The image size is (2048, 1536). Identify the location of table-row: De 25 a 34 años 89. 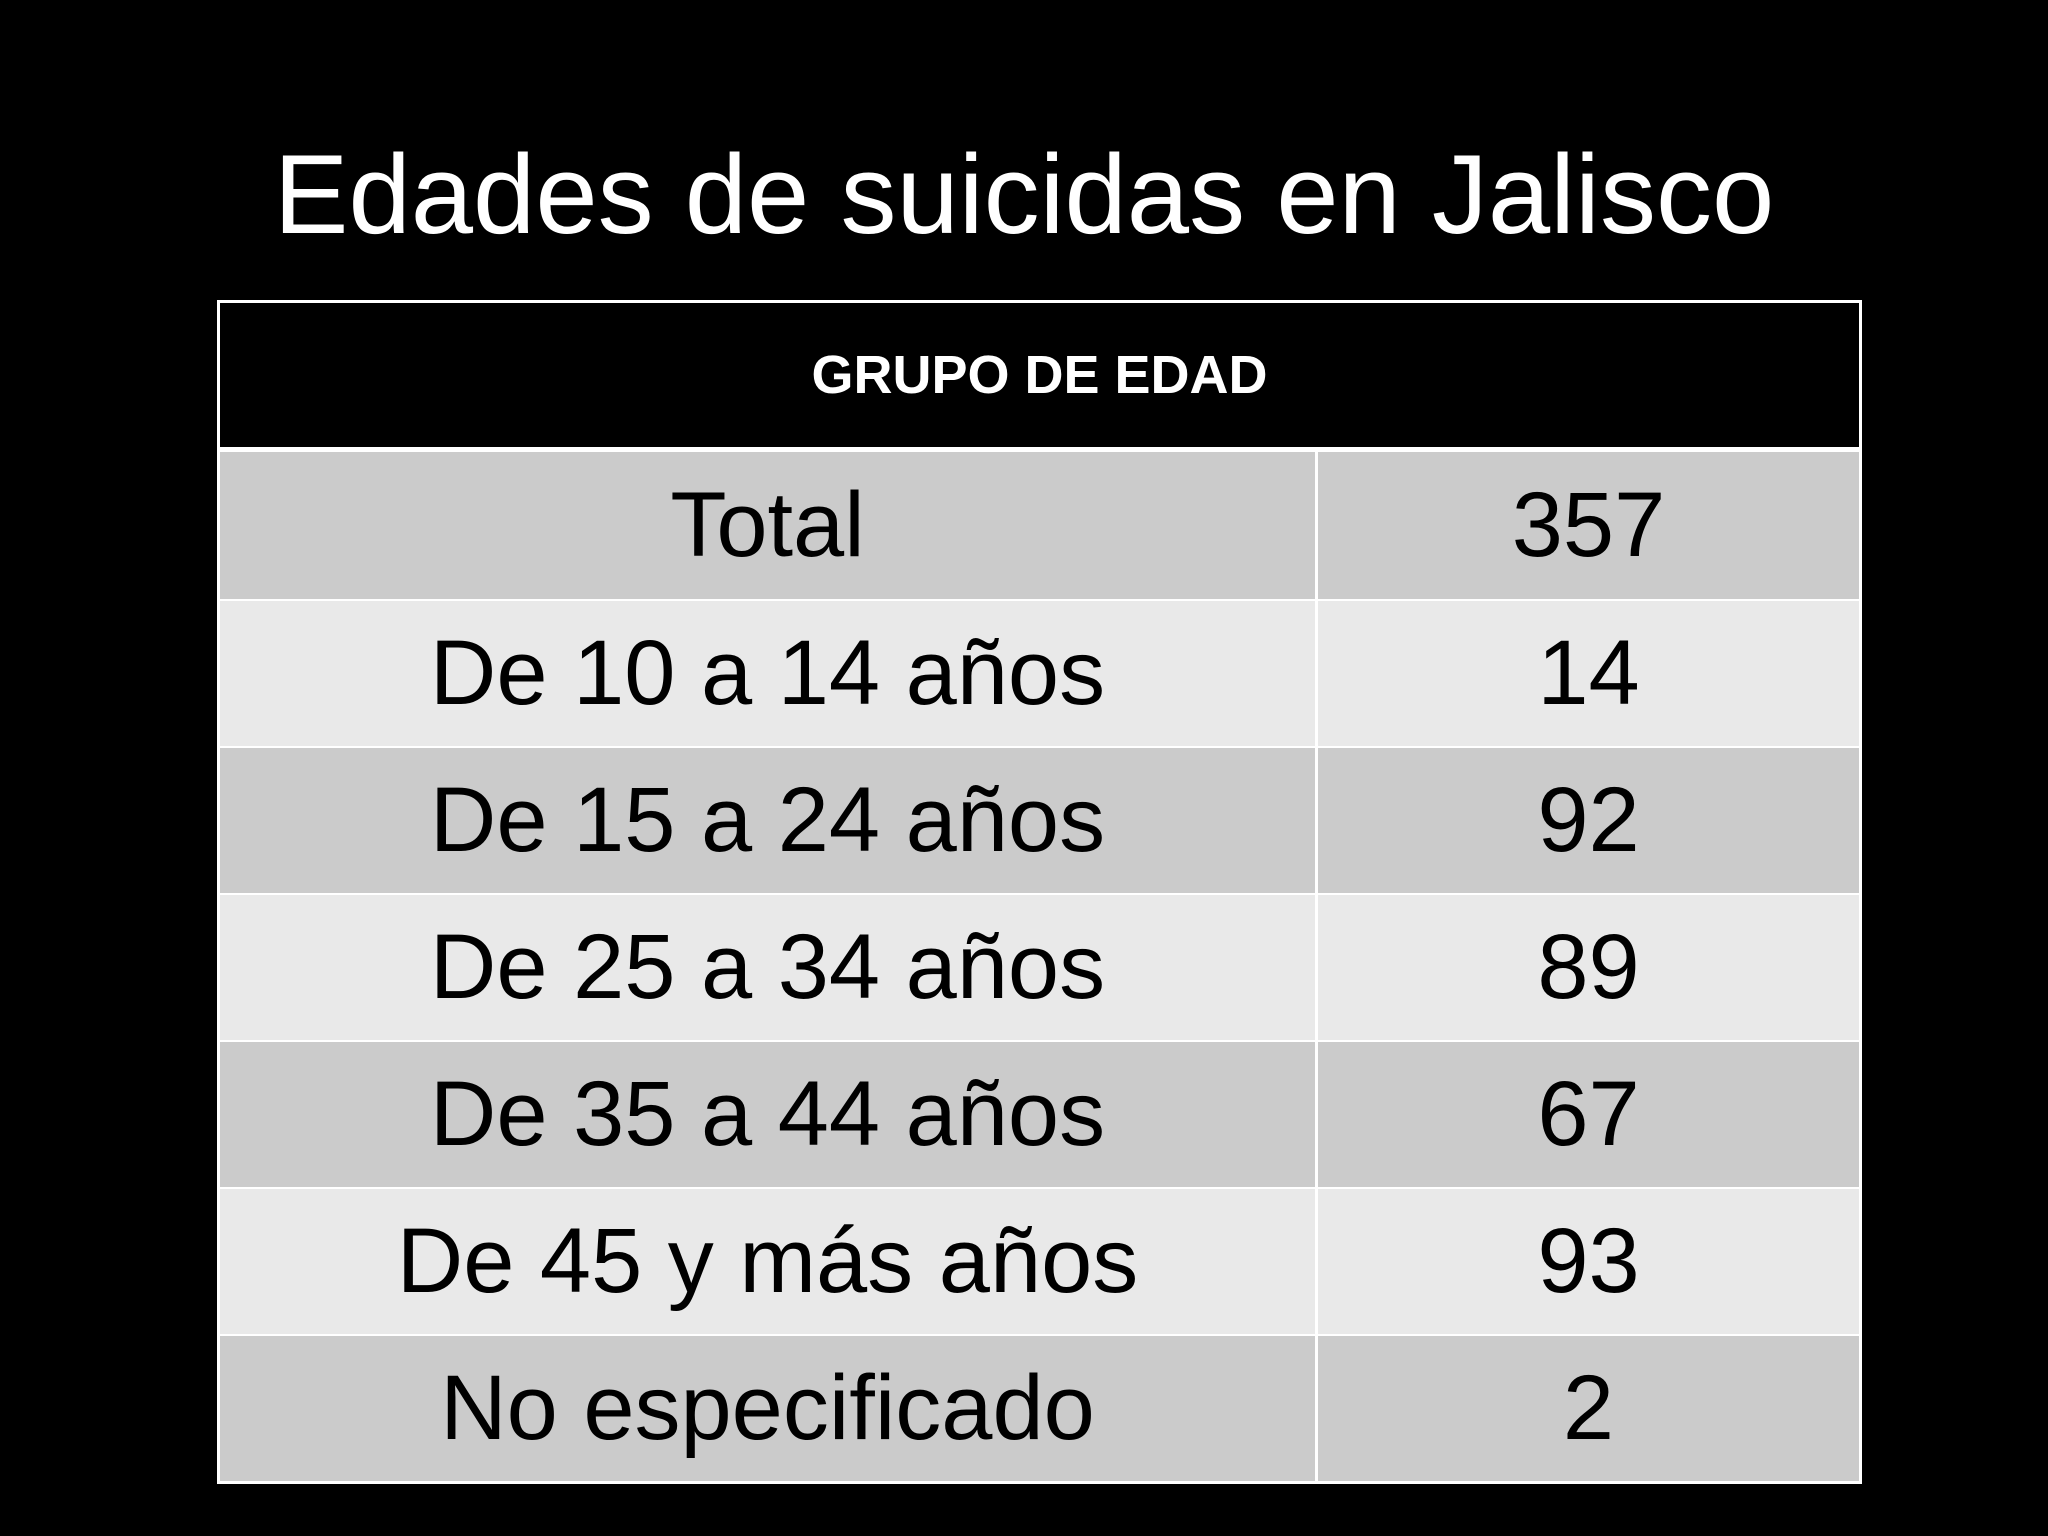
(1039, 966).